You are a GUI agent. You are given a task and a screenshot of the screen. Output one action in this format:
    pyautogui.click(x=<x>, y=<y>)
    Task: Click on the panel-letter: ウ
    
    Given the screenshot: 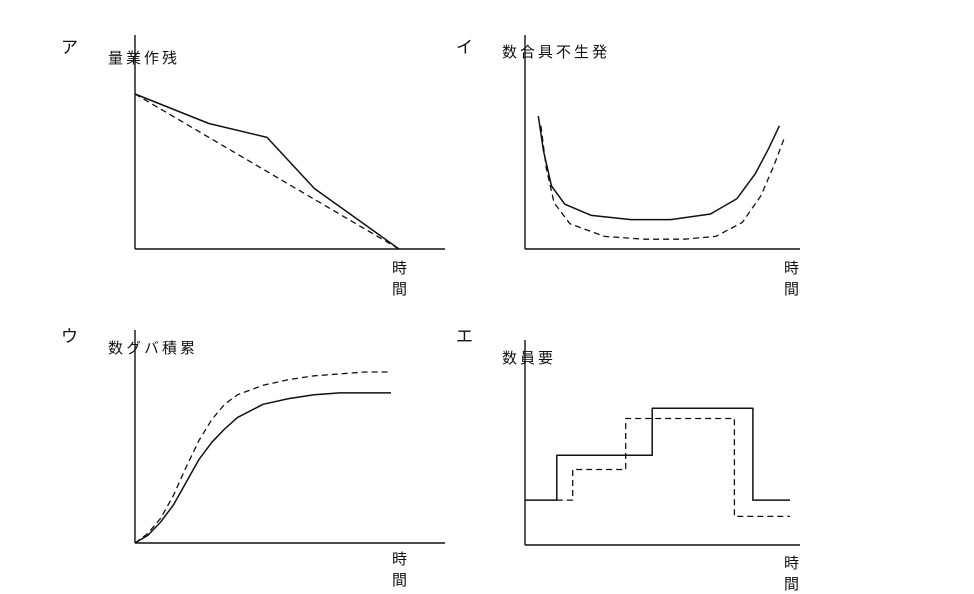 What is the action you would take?
    pyautogui.click(x=69, y=337)
    